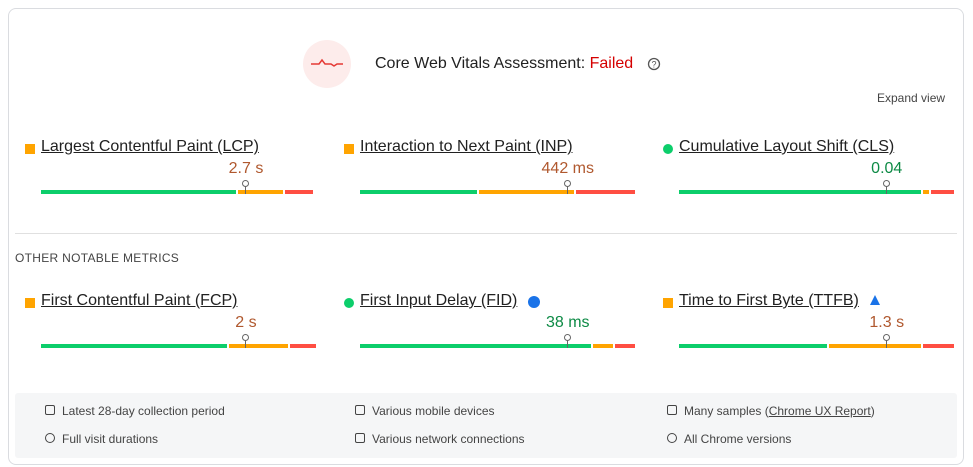  Describe the element at coordinates (911, 98) in the screenshot. I see `expand-view: Expand view` at that location.